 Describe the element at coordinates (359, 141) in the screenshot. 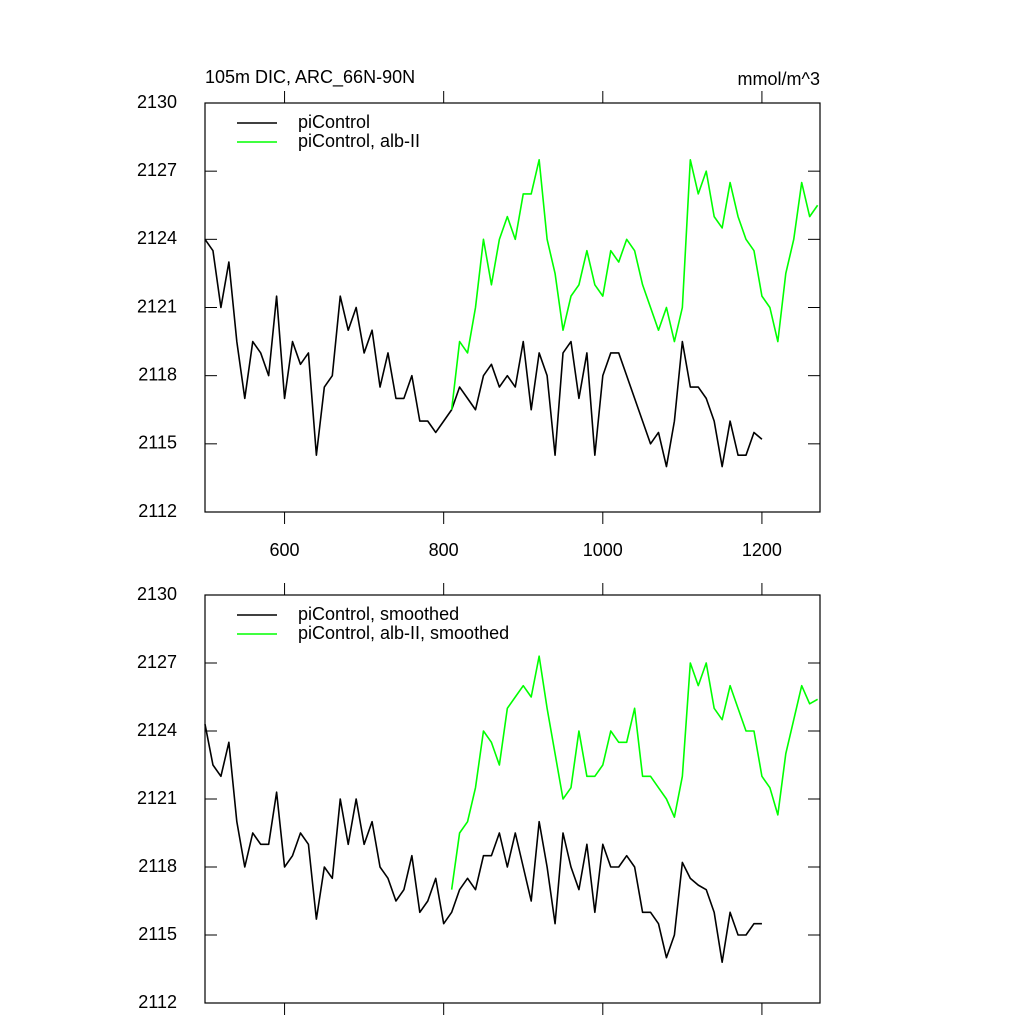

I see `legend-label: piControl, alb-II` at that location.